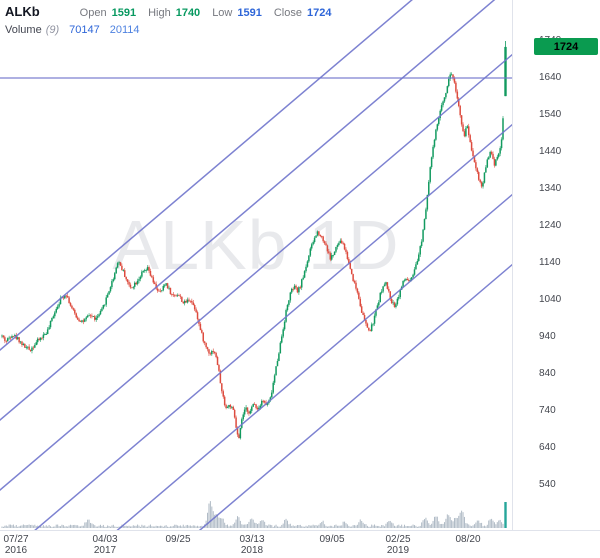 Image resolution: width=600 pixels, height=558 pixels. Describe the element at coordinates (23, 30) in the screenshot. I see `volume-indicator-label: Volume` at that location.